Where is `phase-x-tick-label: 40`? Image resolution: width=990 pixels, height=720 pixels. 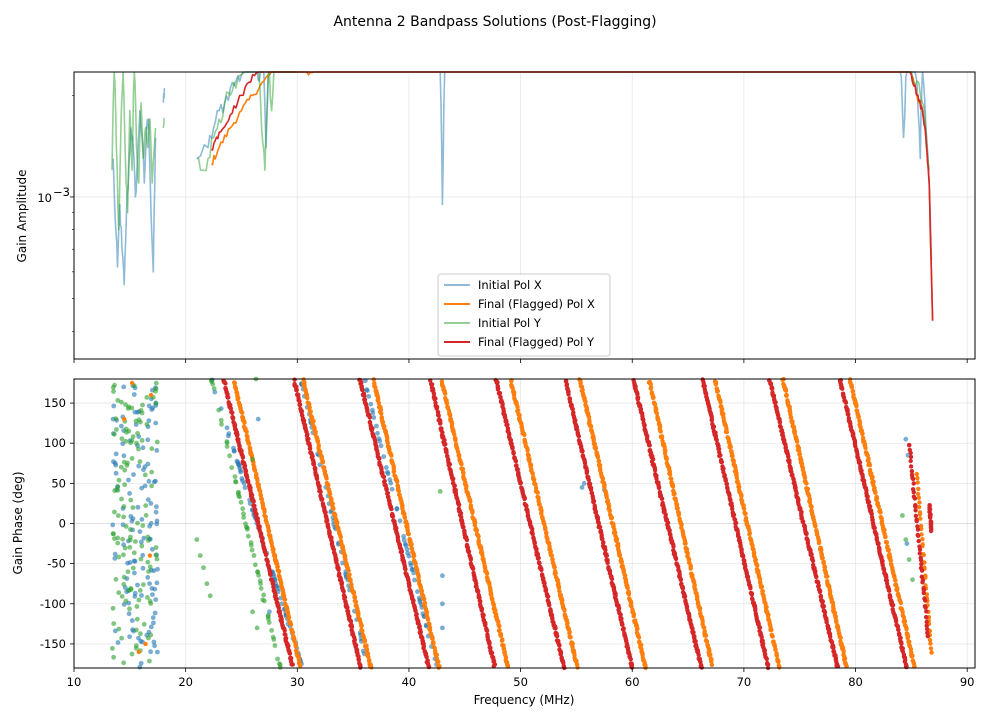
phase-x-tick-label: 40 is located at coordinates (409, 682).